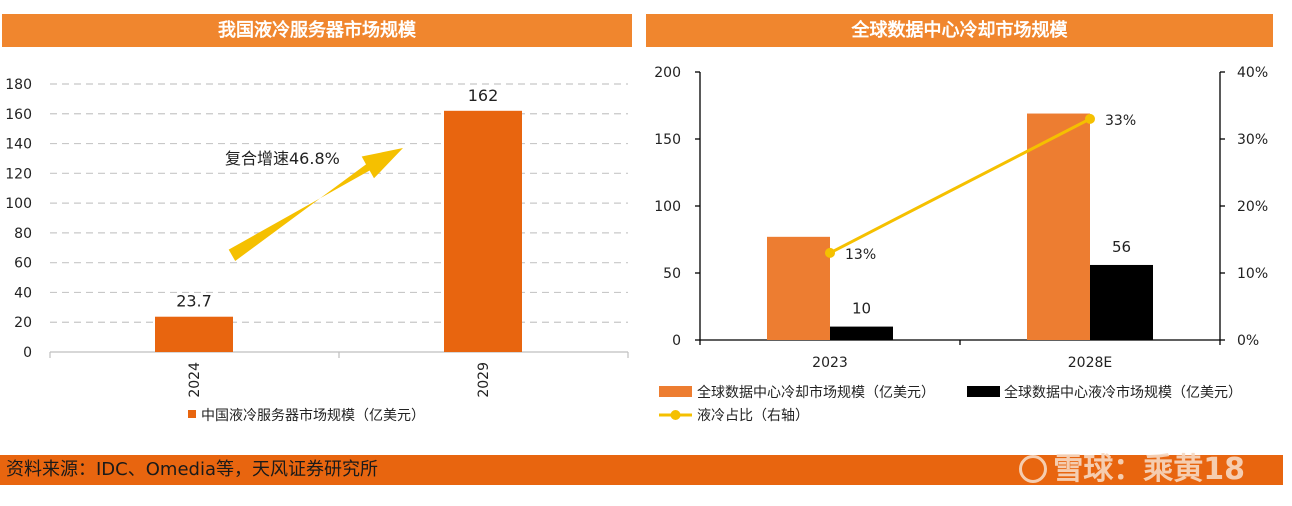 The height and width of the screenshot is (506, 1292). What do you see at coordinates (1252, 73) in the screenshot?
I see `right-y2-tick-label: 40%` at bounding box center [1252, 73].